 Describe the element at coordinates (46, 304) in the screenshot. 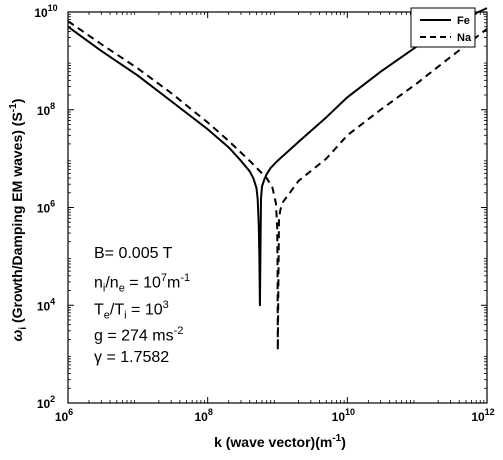

I see `y-tick-label: 10⁴` at that location.